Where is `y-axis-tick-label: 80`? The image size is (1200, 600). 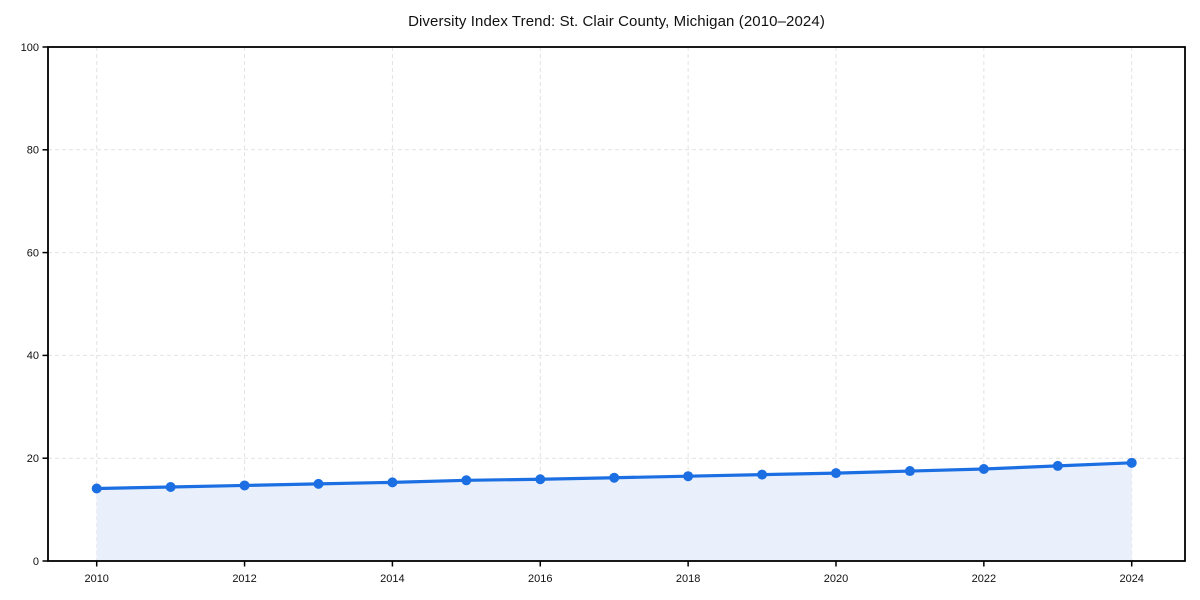
y-axis-tick-label: 80 is located at coordinates (33, 151).